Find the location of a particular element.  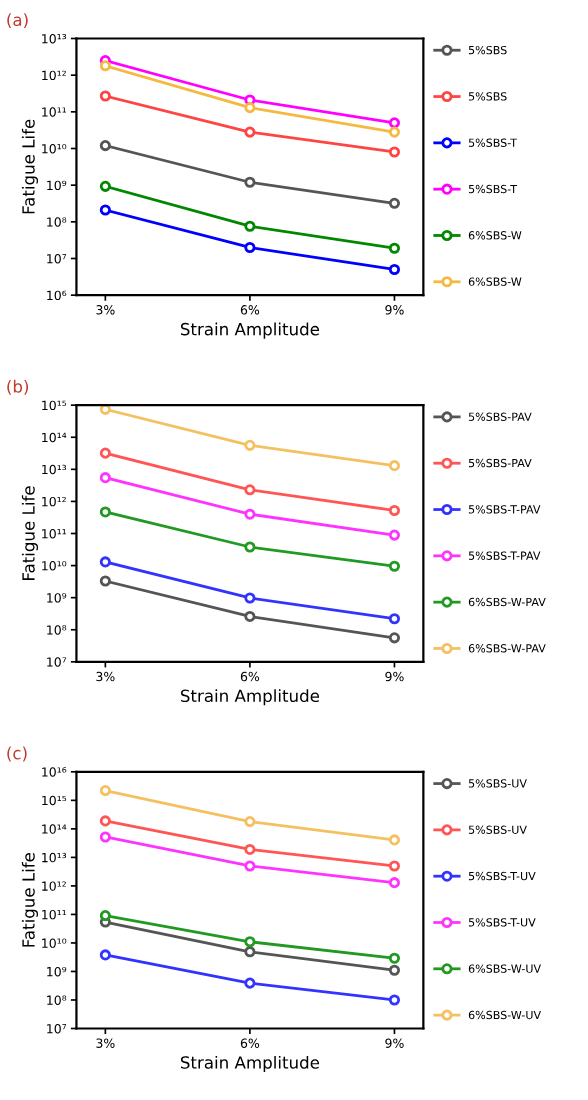

chart-title: (a) is located at coordinates (17, 21).